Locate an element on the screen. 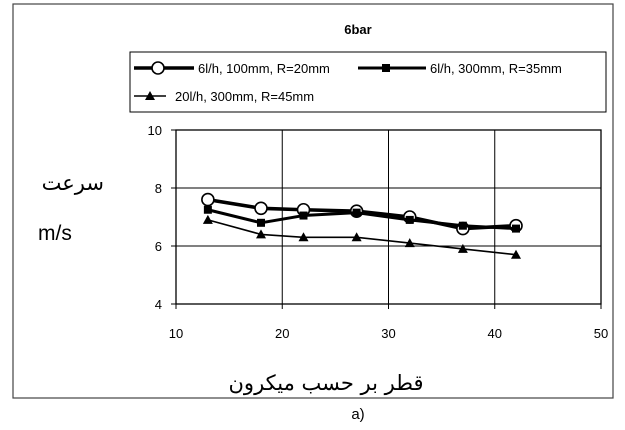 Image resolution: width=625 pixels, height=430 pixels. x-tick-label: 30 is located at coordinates (388, 333).